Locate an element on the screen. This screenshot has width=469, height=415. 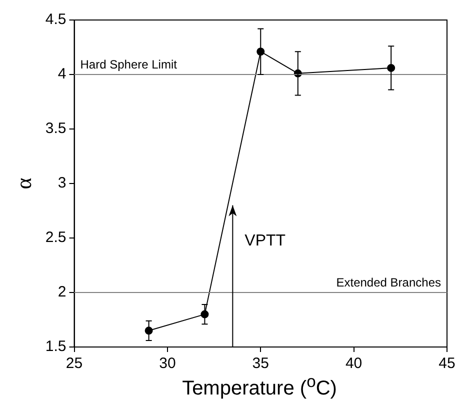
y-tick-label: 2 is located at coordinates (62, 292).